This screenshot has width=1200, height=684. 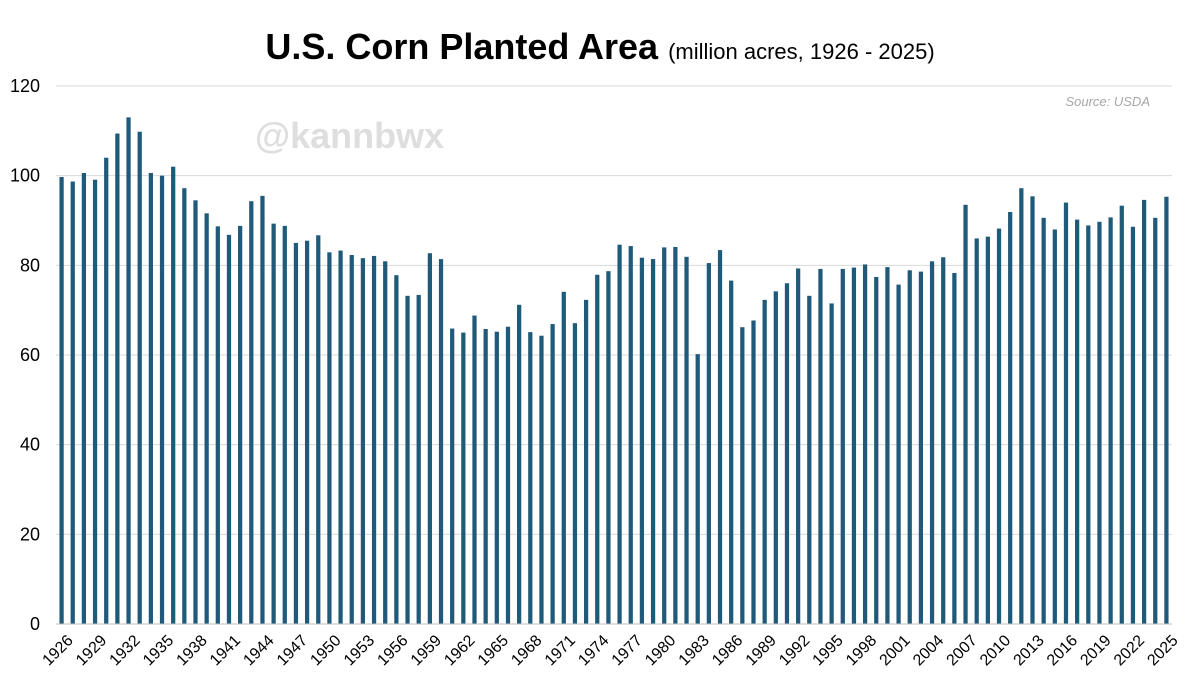 I want to click on x-tick-label: 2007, so click(x=962, y=650).